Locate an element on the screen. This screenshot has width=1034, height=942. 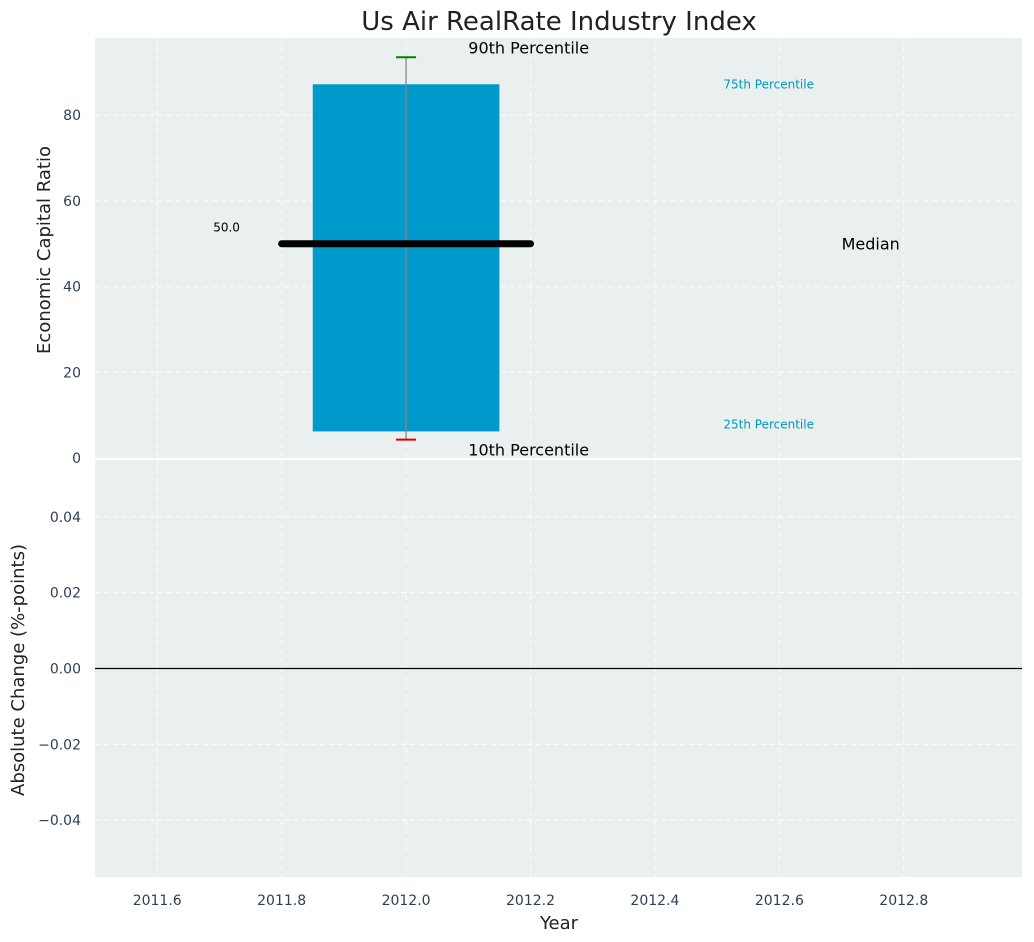
top-y-tick-label: 20 is located at coordinates (72, 373).